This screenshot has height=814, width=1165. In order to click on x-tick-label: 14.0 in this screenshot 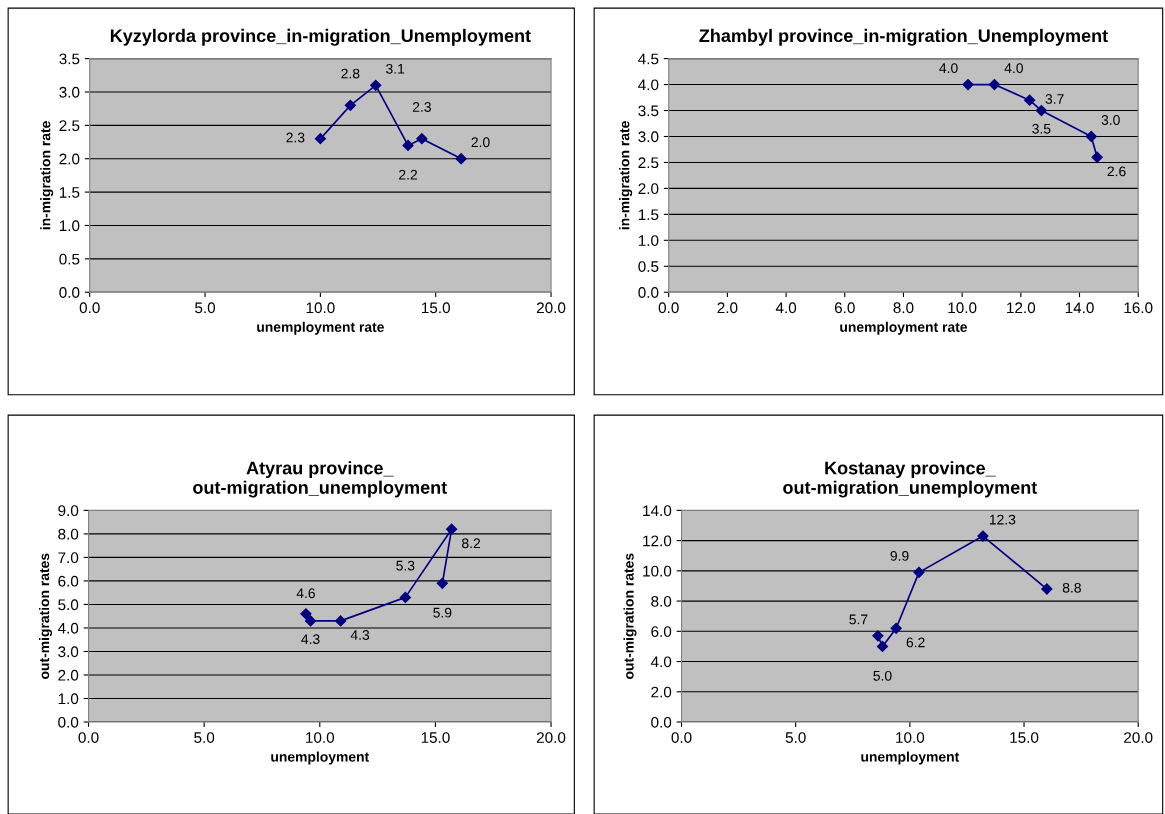, I will do `click(1079, 308)`.